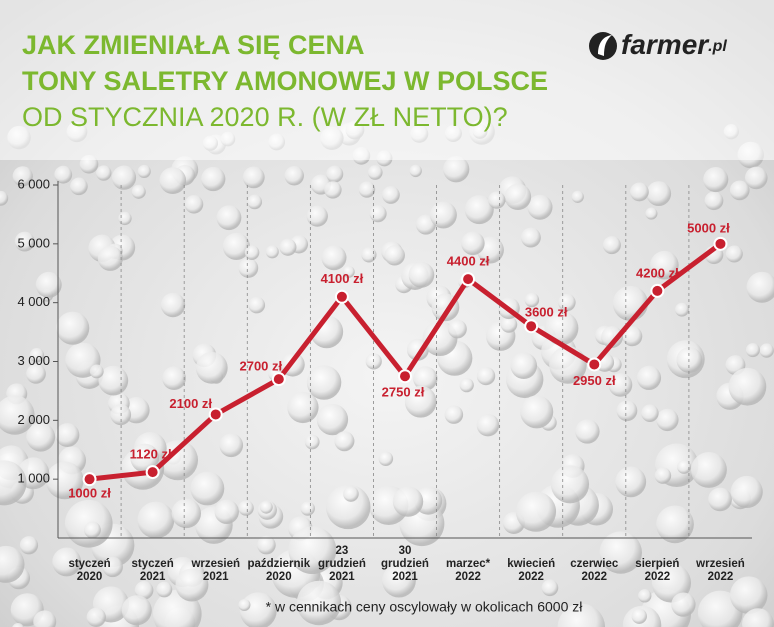 The height and width of the screenshot is (627, 774). Describe the element at coordinates (665, 44) in the screenshot. I see `logo-name: farmer` at that location.